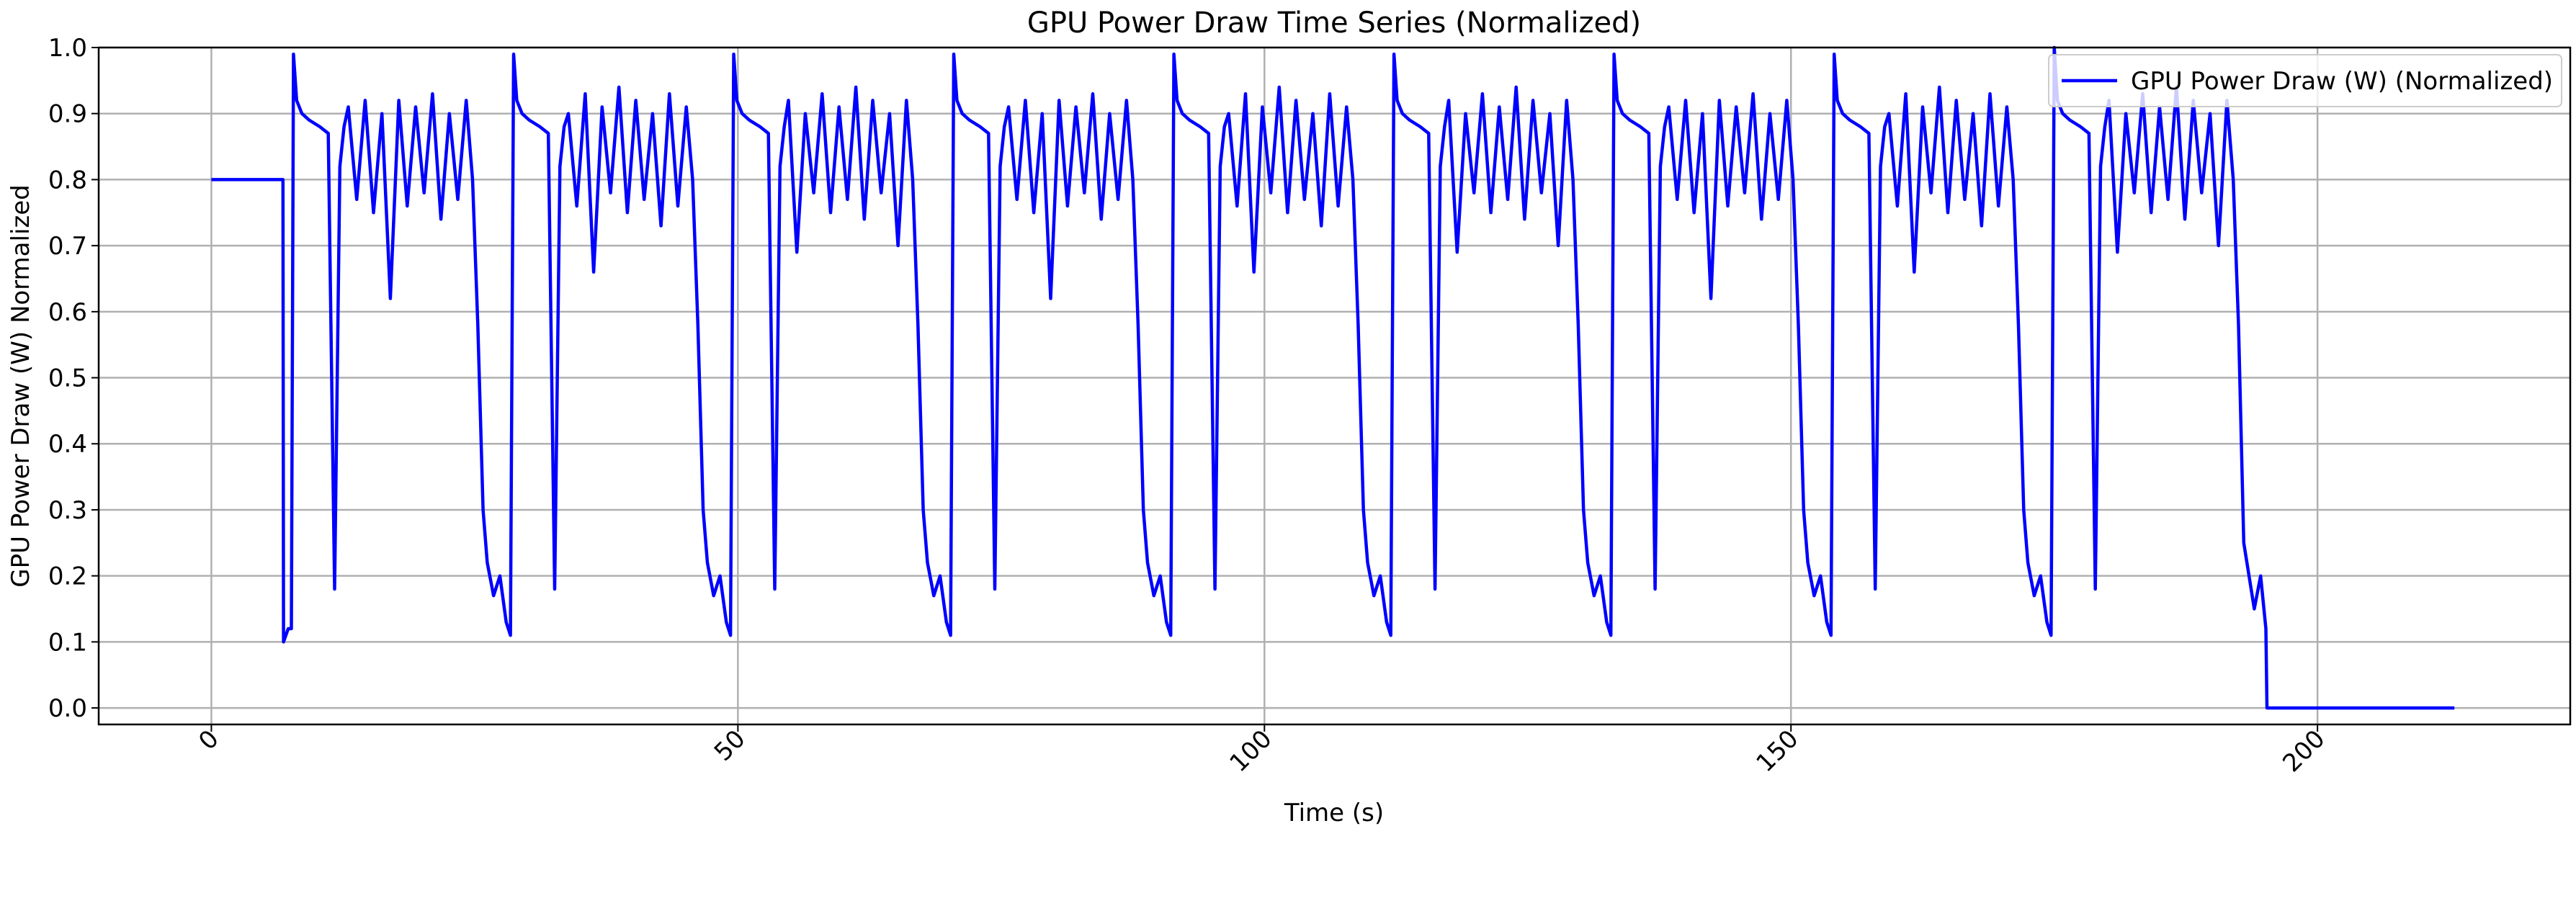 Image resolution: width=2576 pixels, height=916 pixels. What do you see at coordinates (67, 444) in the screenshot?
I see `y-tick-label: 0.4` at bounding box center [67, 444].